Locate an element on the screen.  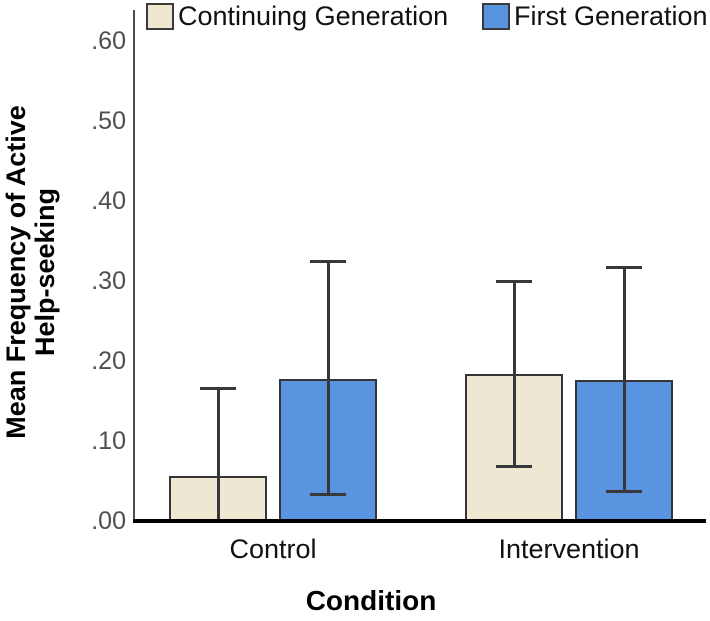
y-tick-label: .10 is located at coordinates (108, 441).